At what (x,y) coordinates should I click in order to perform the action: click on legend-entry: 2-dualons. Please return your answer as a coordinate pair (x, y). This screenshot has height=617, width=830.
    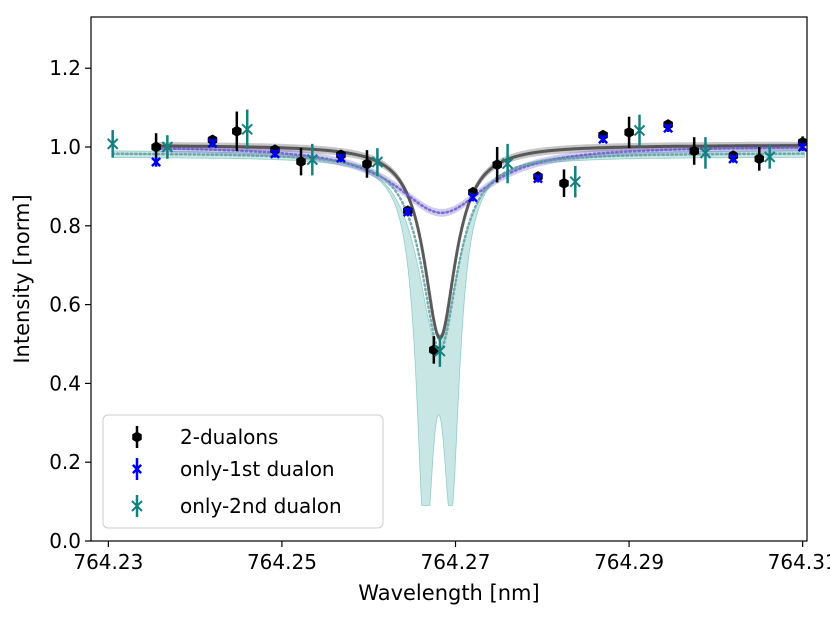
    Looking at the image, I should click on (205, 437).